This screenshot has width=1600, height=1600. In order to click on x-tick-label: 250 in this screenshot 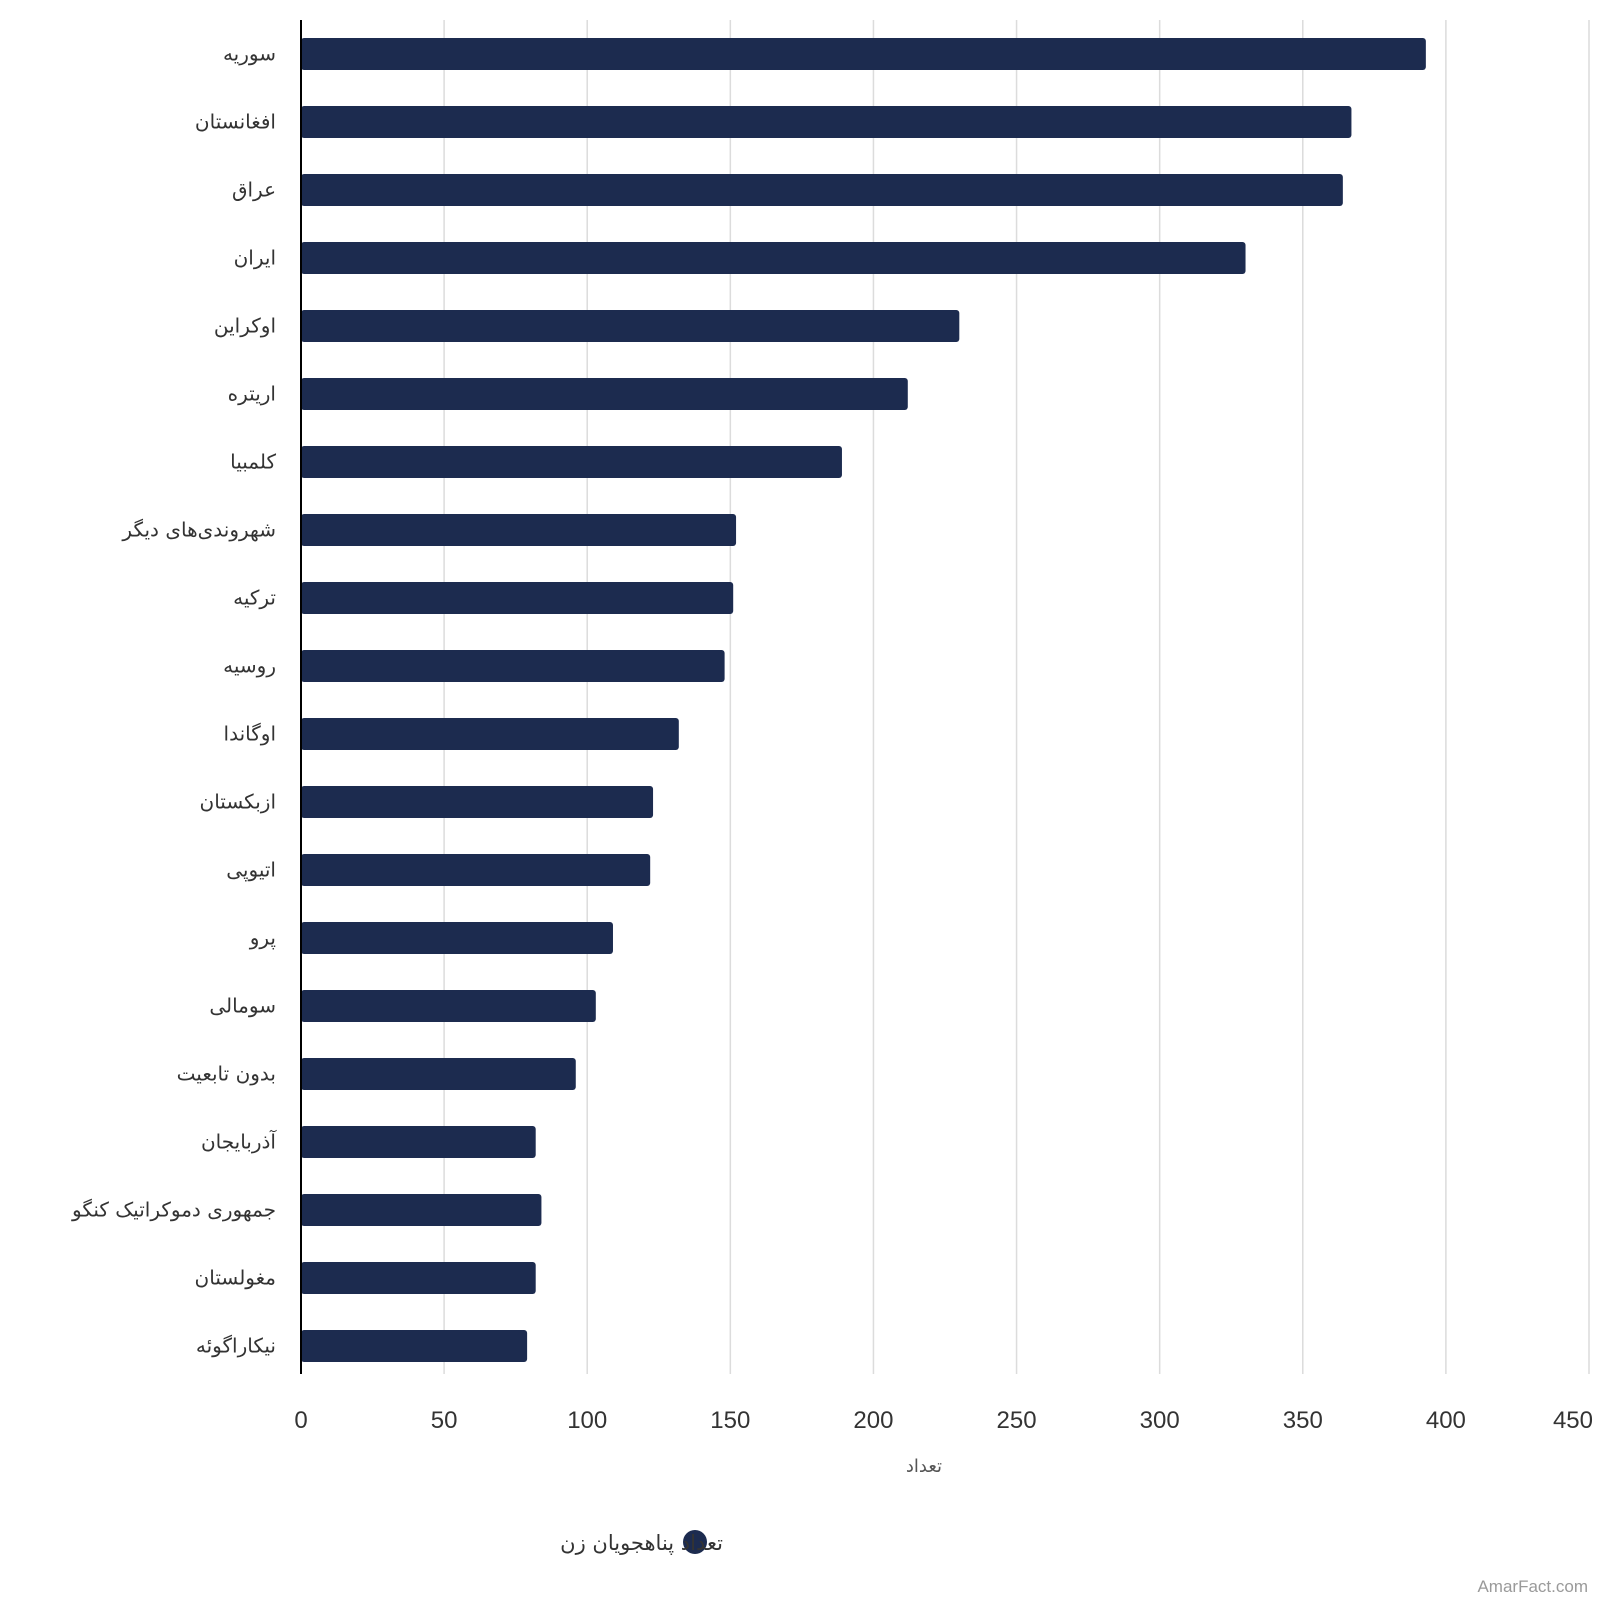, I will do `click(1017, 1420)`.